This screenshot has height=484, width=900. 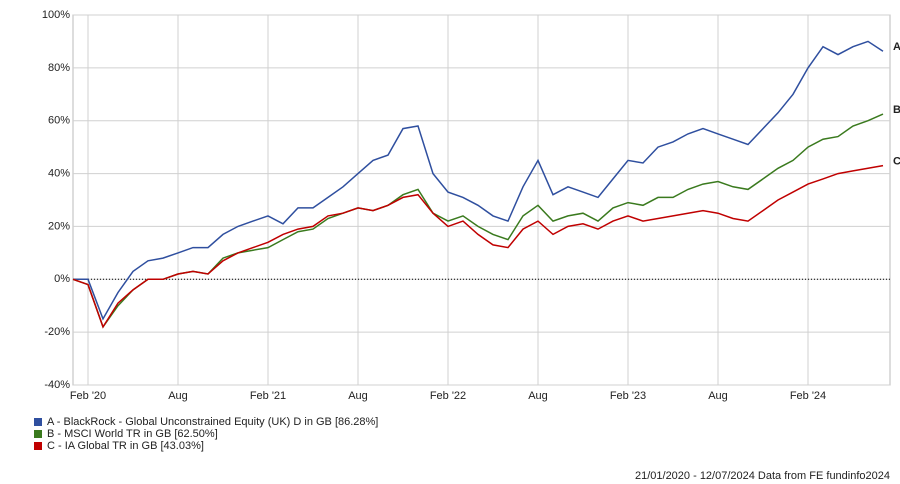 I want to click on legend-label: B - MSCI World TR in GB [62.50%], so click(x=132, y=434).